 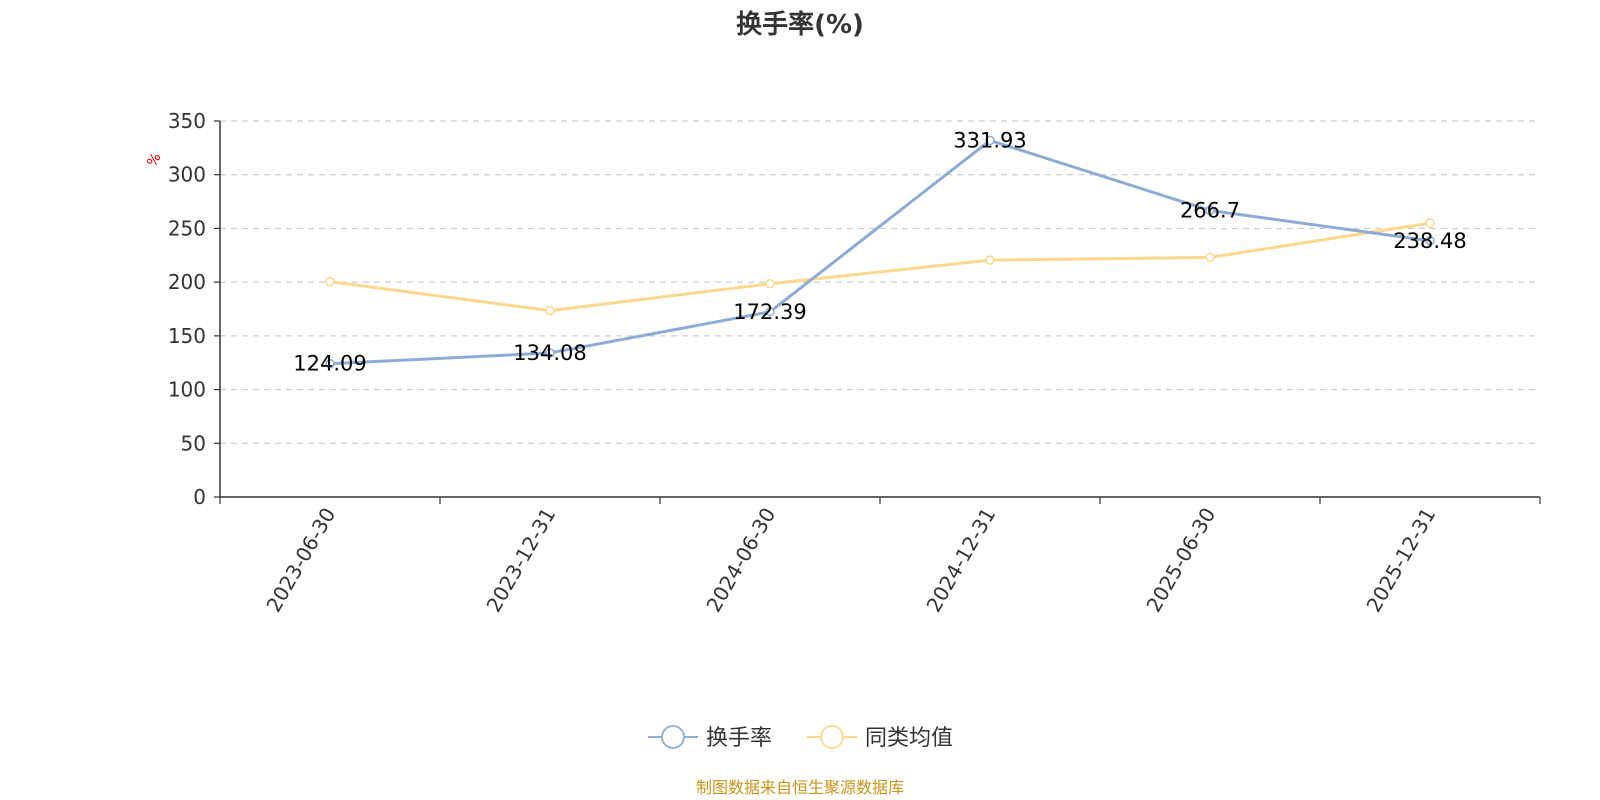 What do you see at coordinates (1180, 560) in the screenshot?
I see `x-tick-label: 2025-06-30` at bounding box center [1180, 560].